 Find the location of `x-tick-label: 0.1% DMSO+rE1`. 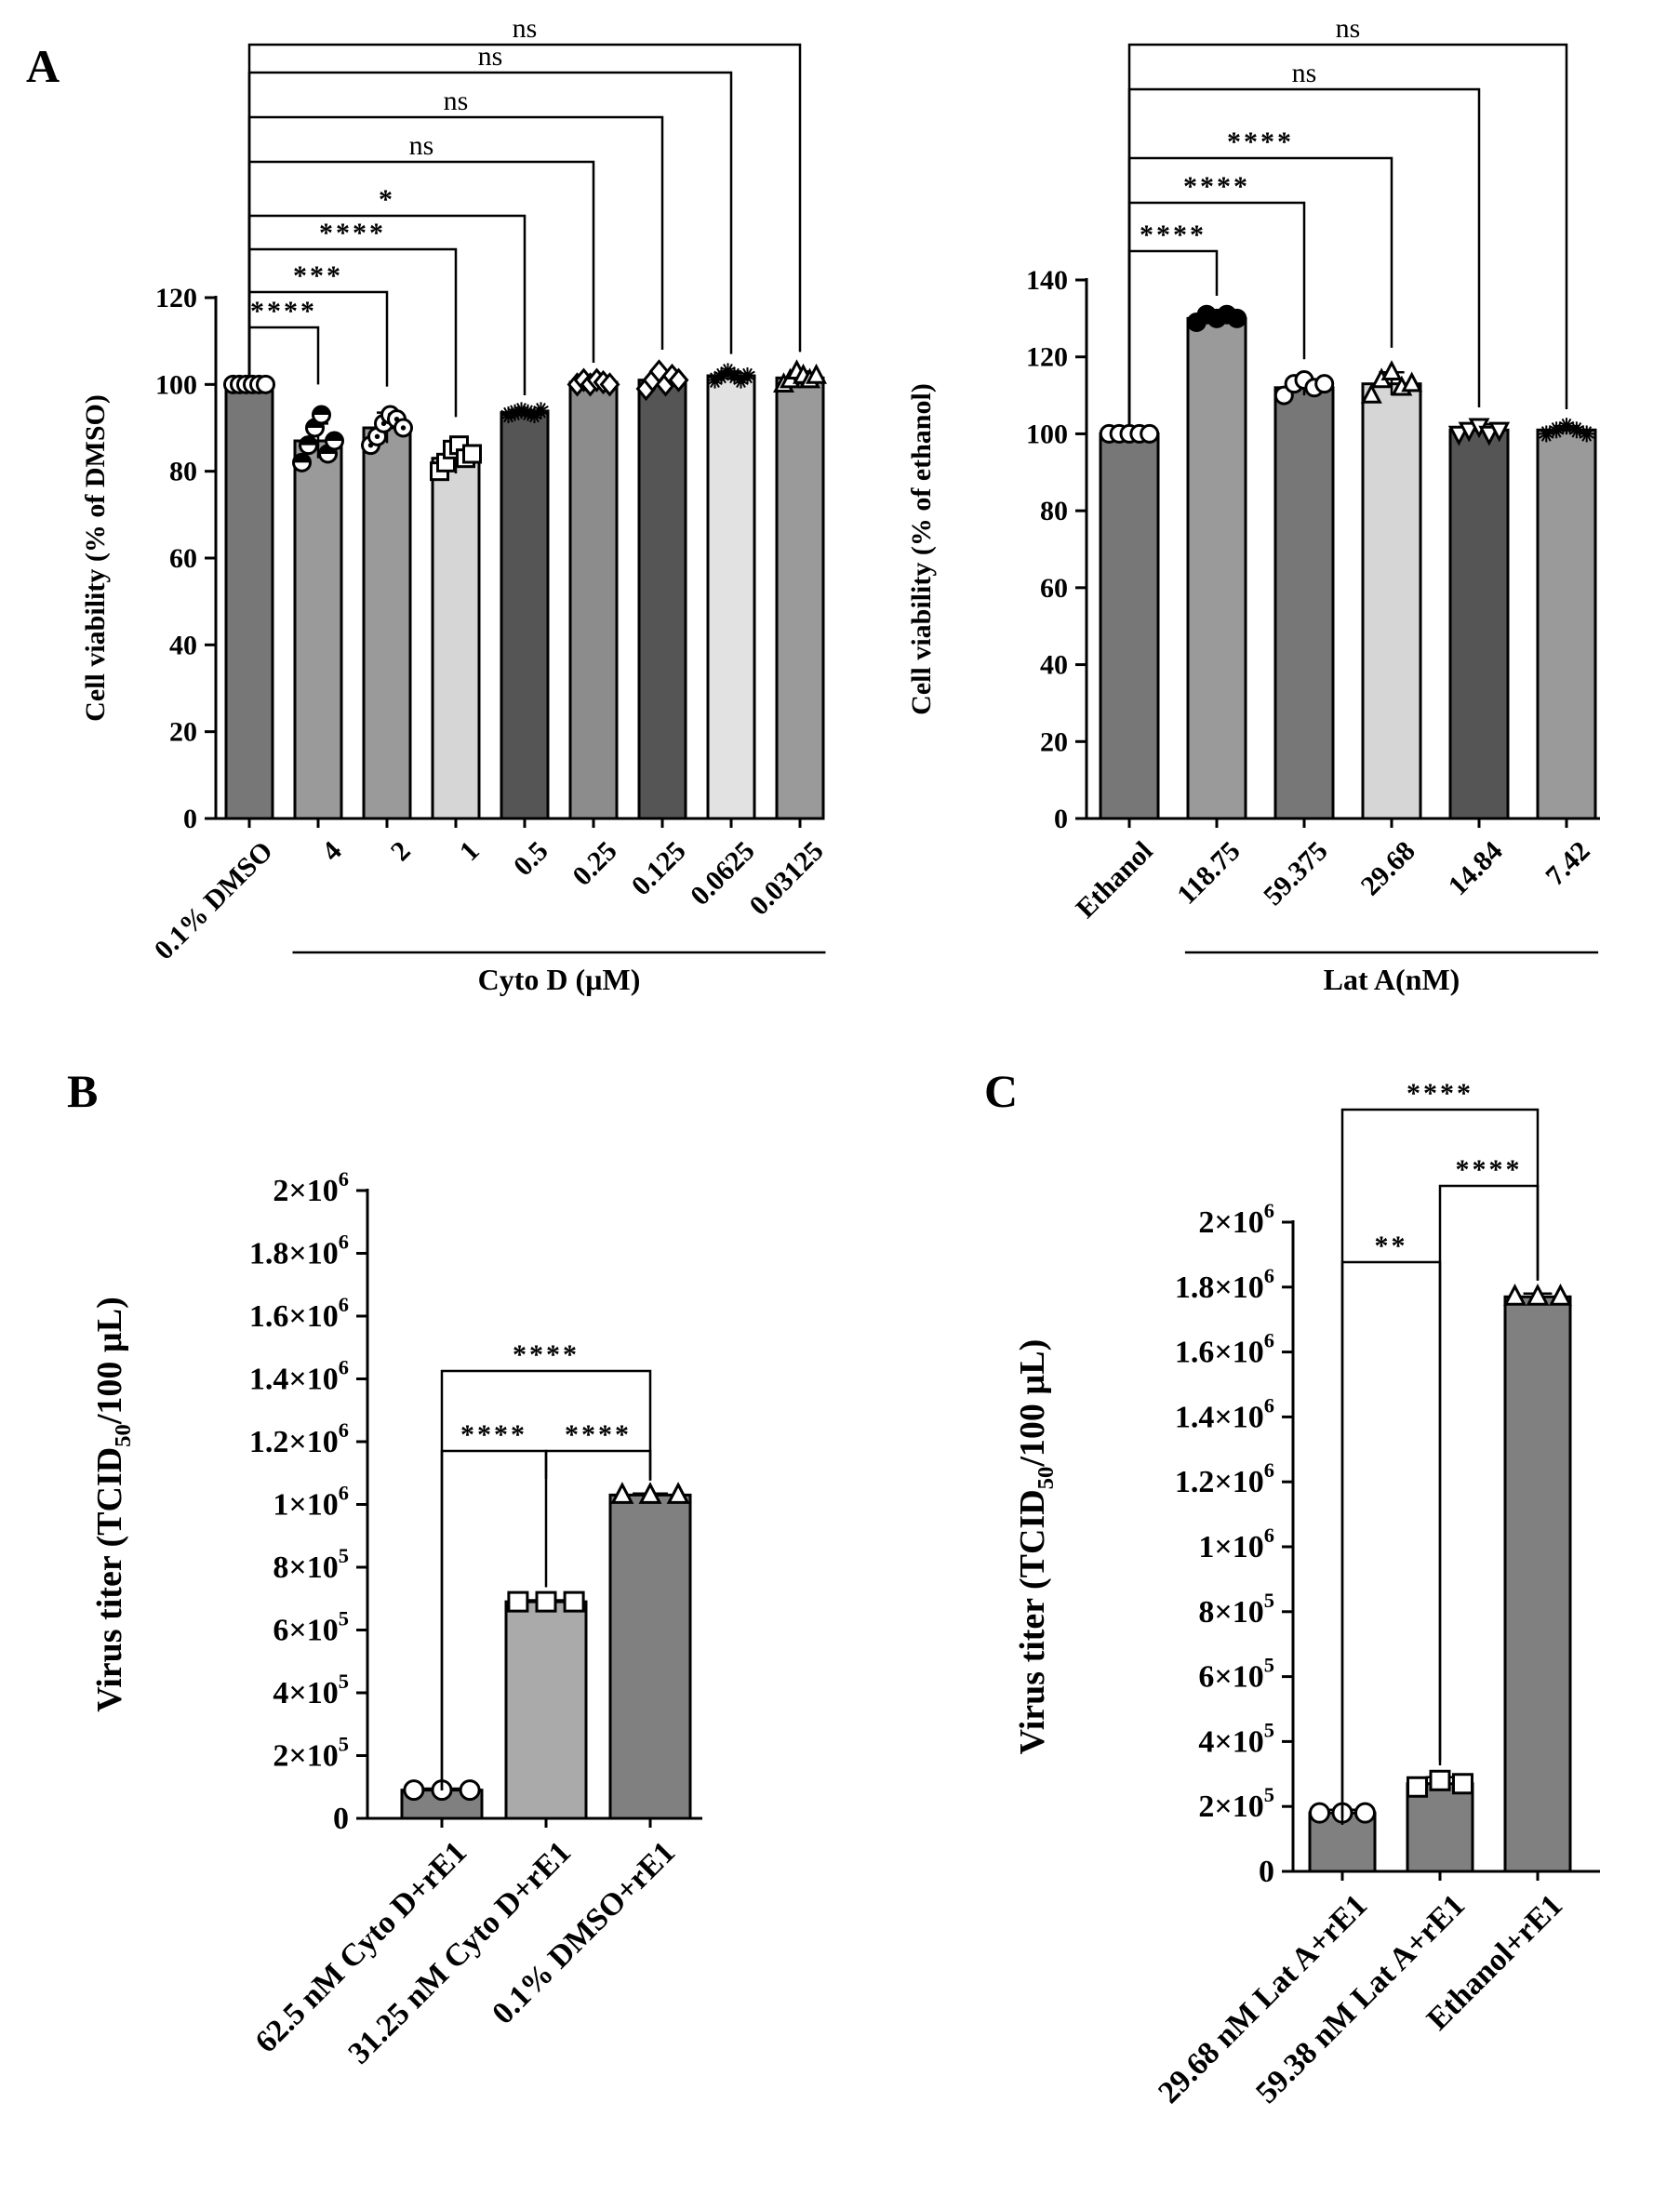

x-tick-label: 0.1% DMSO+rE1 is located at coordinates (584, 1933).